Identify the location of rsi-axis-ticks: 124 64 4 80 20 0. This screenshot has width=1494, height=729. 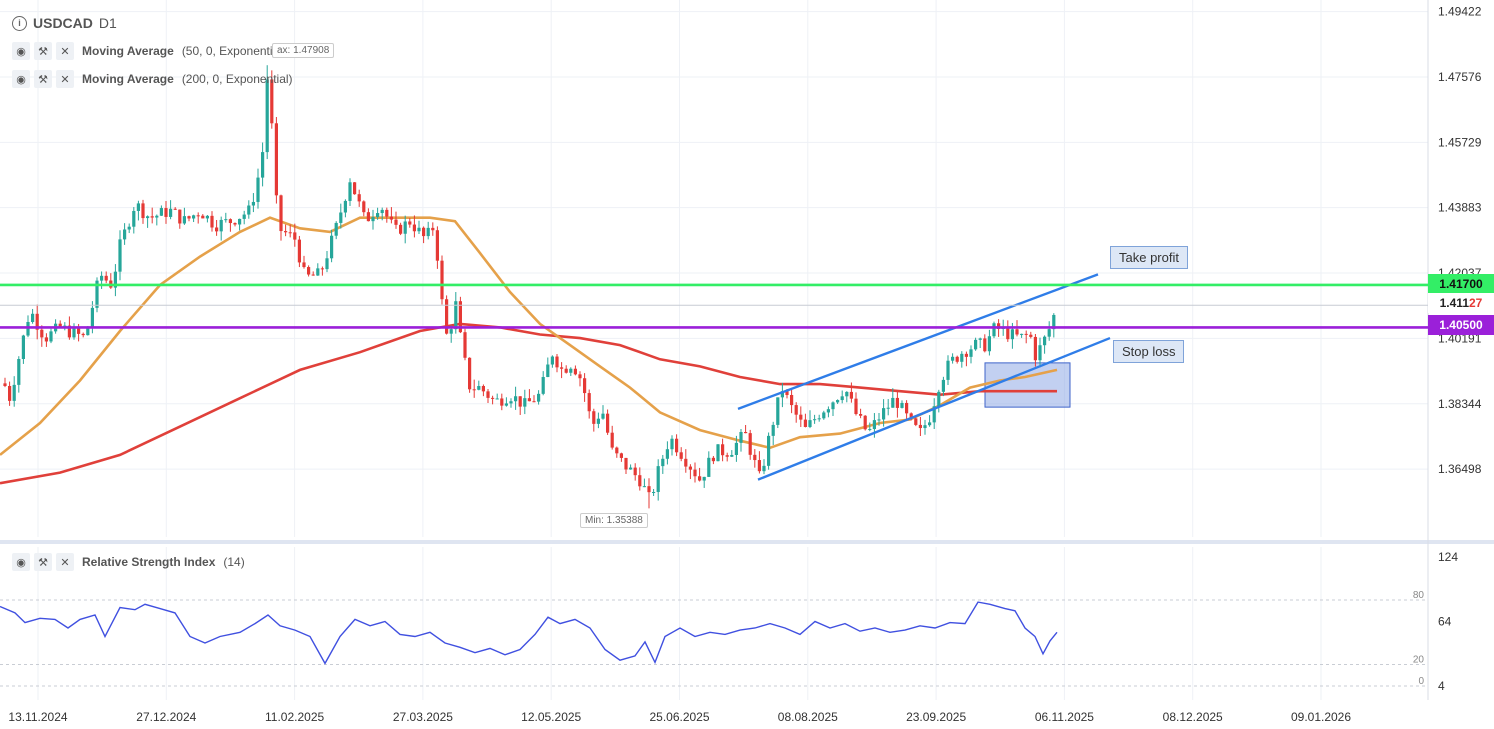
(1435, 621).